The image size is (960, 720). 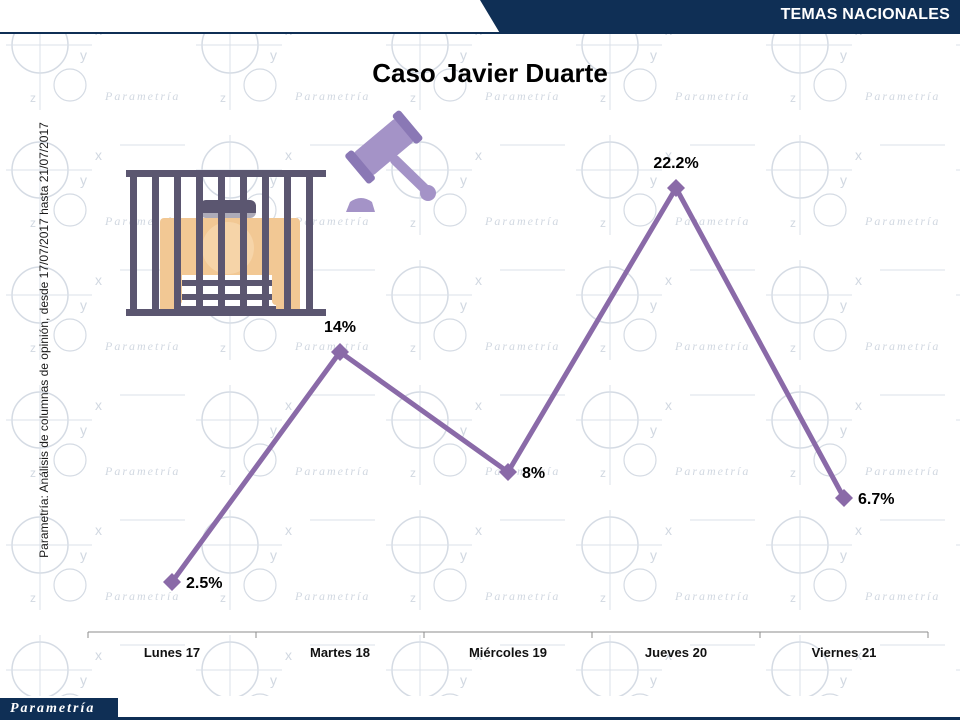 What do you see at coordinates (480, 33) in the screenshot?
I see `header-divider` at bounding box center [480, 33].